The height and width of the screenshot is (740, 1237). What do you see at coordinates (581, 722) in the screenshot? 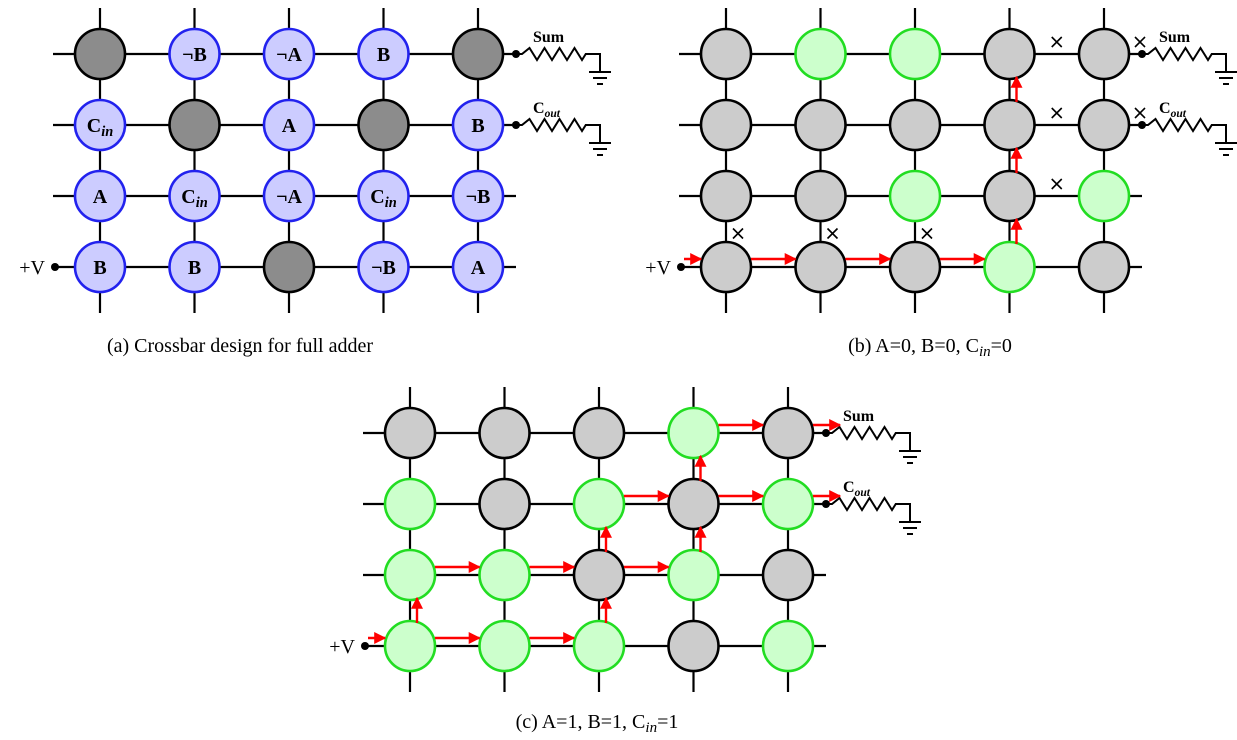
I see `caption-text: (c) A=1, B=1, C` at bounding box center [581, 722].